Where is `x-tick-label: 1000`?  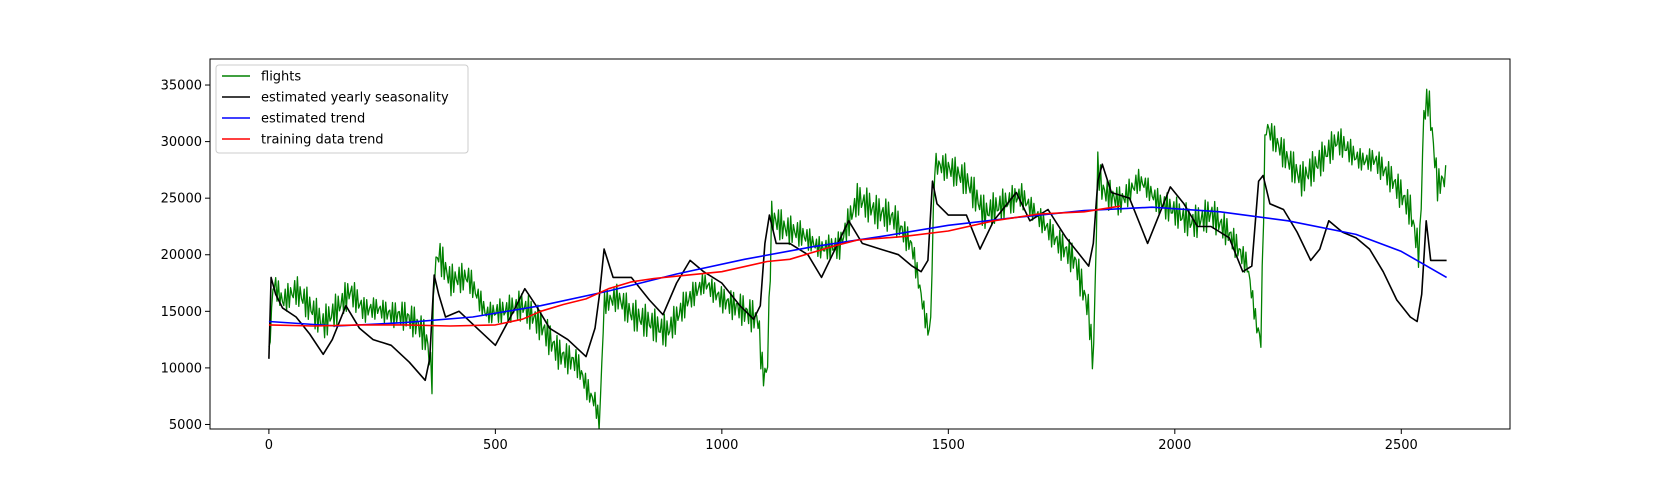
x-tick-label: 1000 is located at coordinates (721, 445).